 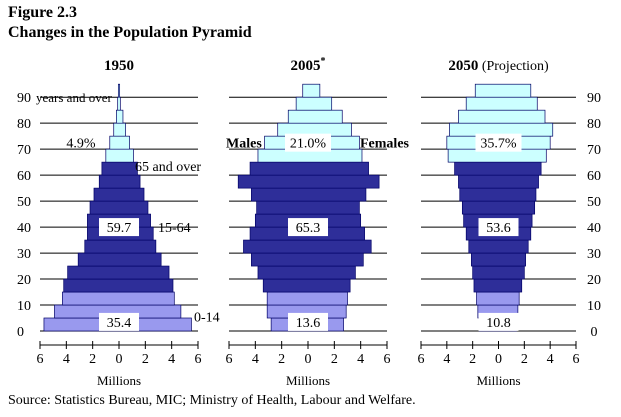 I want to click on panel-title: 2005*, so click(x=308, y=65).